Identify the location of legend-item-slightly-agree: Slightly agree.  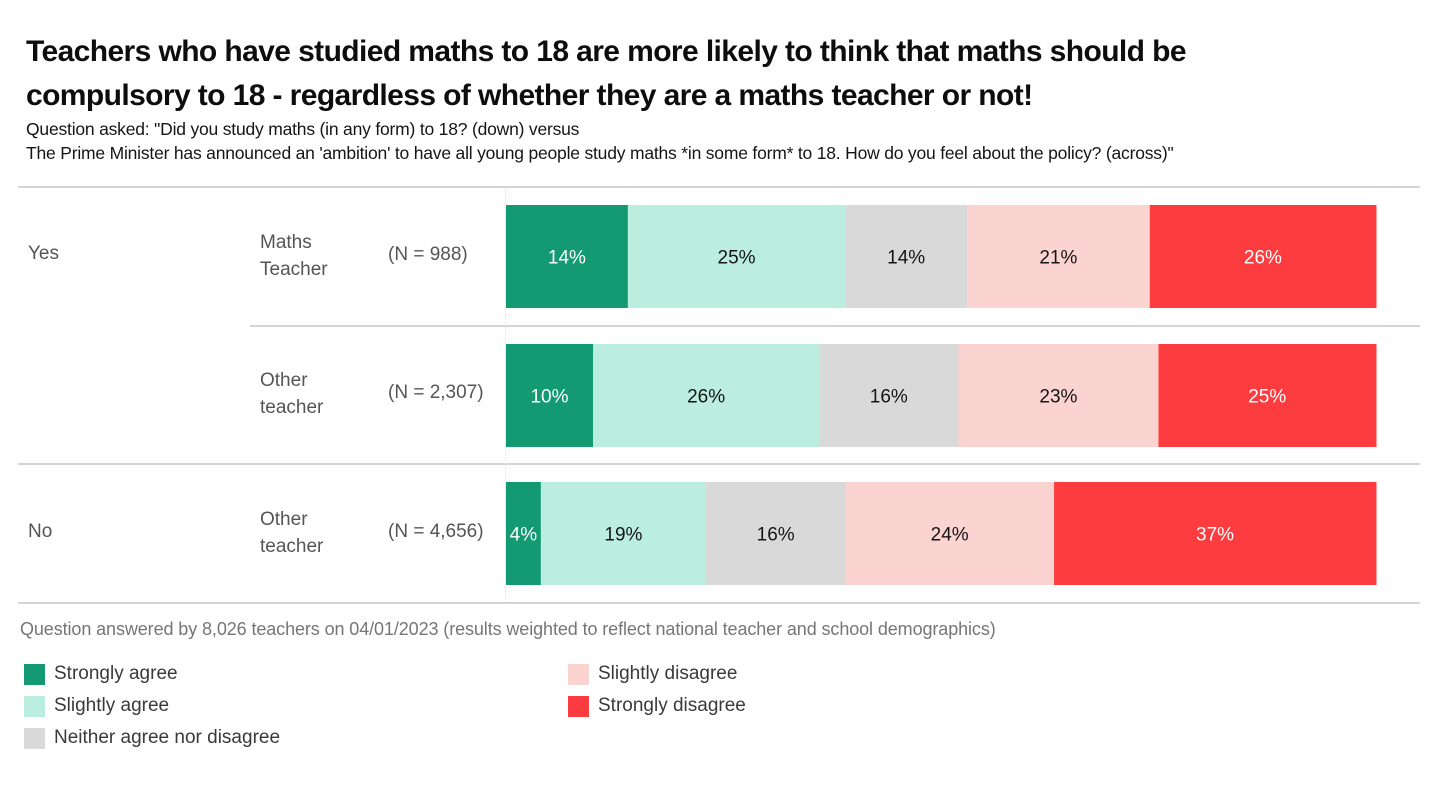
(96, 706).